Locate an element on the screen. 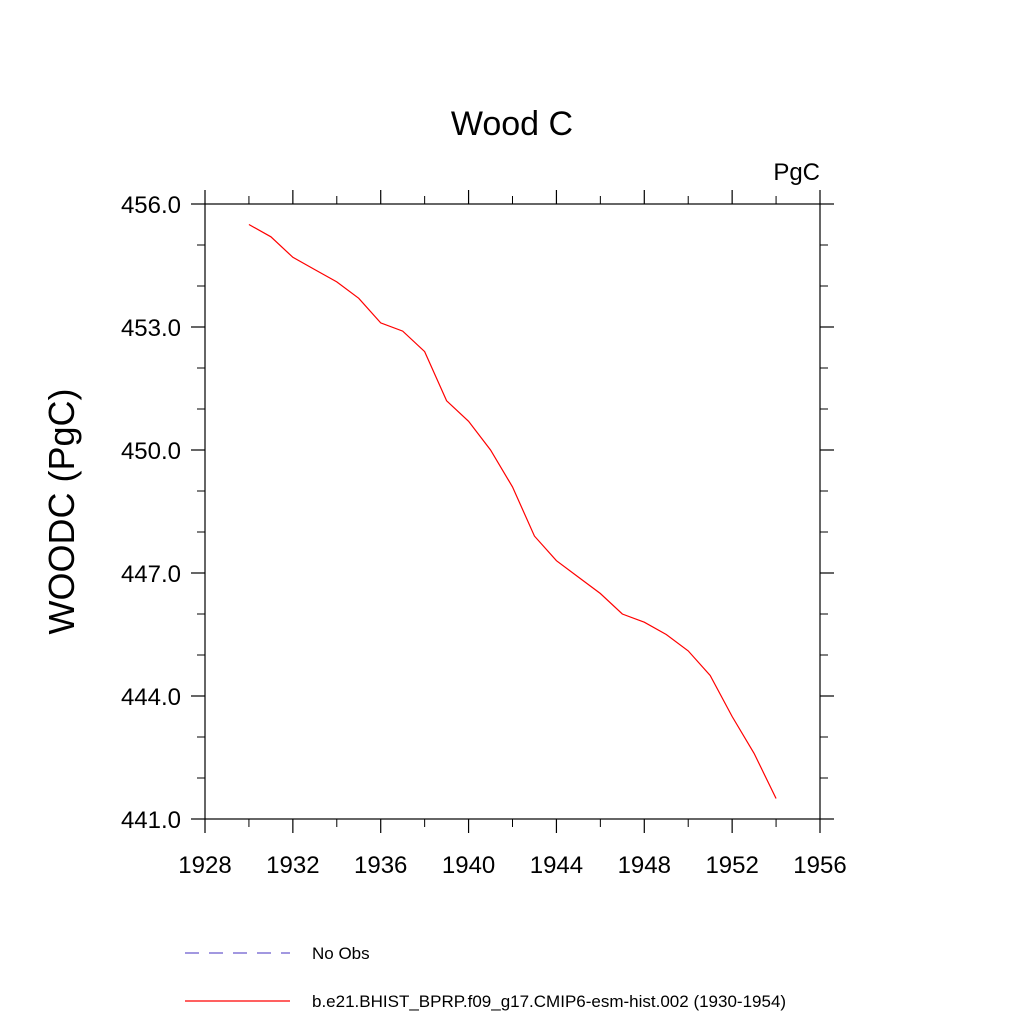 This screenshot has width=1024, height=1024. y-tick-label: 447.0 is located at coordinates (151, 574).